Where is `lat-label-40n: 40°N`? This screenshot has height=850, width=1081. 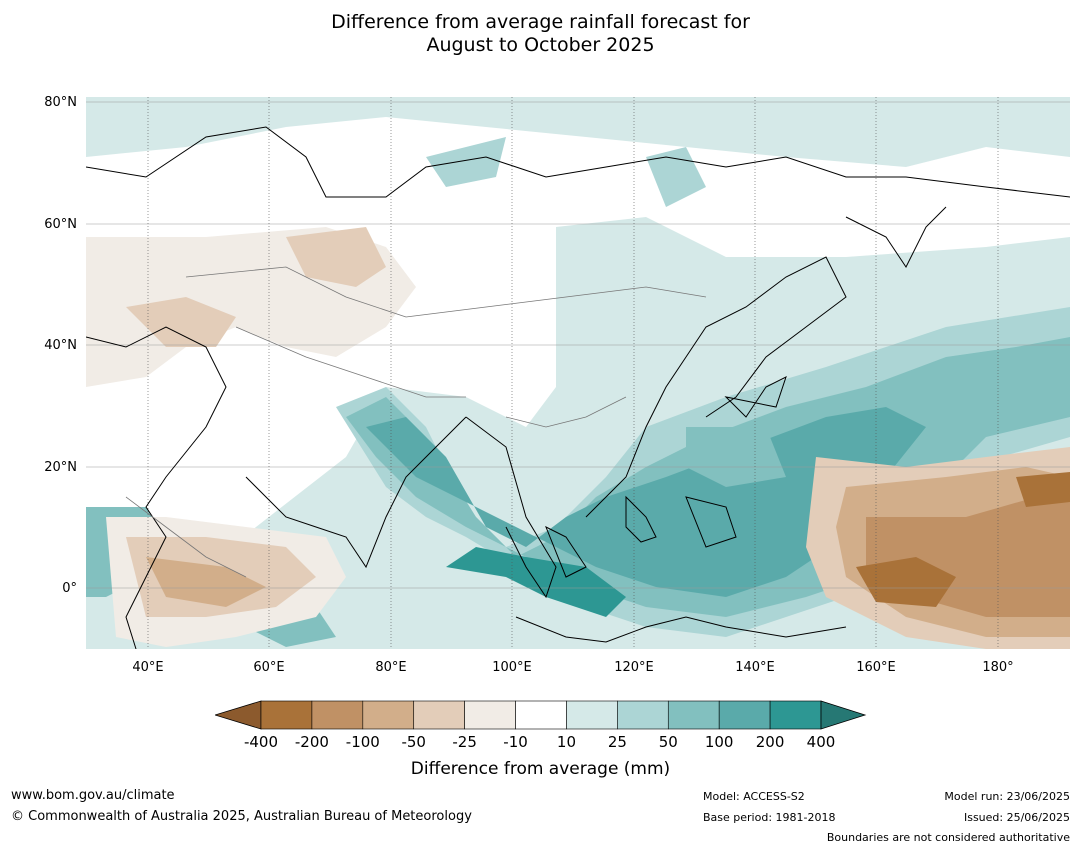
lat-label-40n: 40°N is located at coordinates (60, 345).